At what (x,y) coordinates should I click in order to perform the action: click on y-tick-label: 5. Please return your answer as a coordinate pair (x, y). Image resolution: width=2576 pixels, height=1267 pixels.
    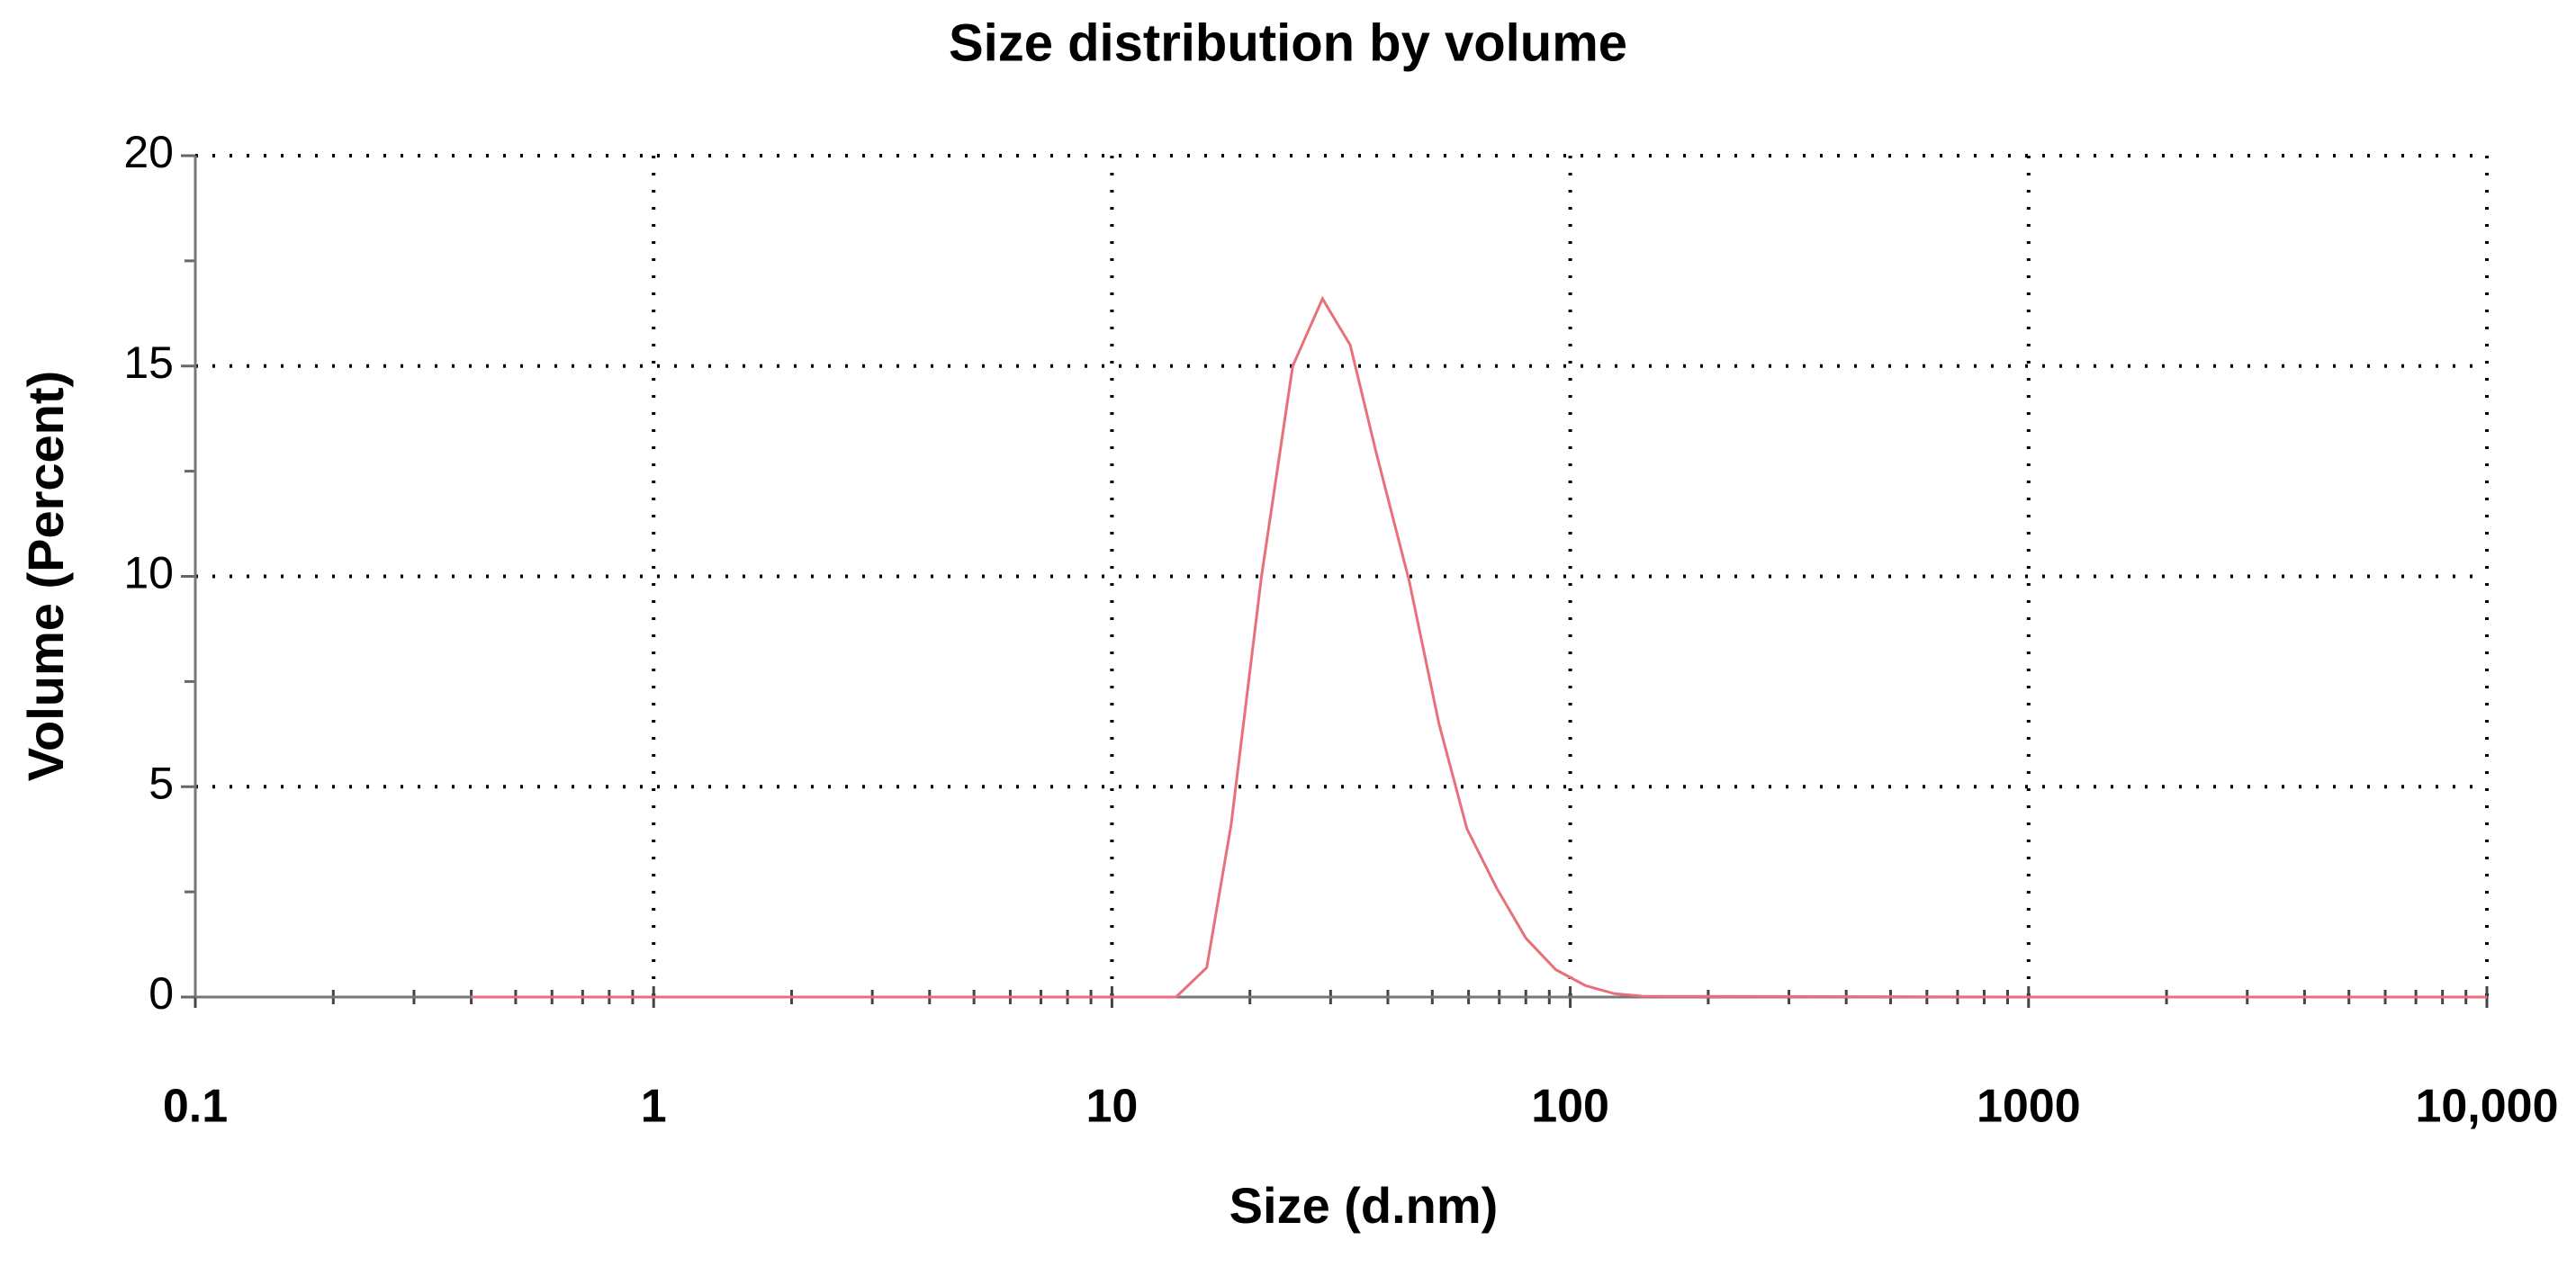
    Looking at the image, I should click on (161, 783).